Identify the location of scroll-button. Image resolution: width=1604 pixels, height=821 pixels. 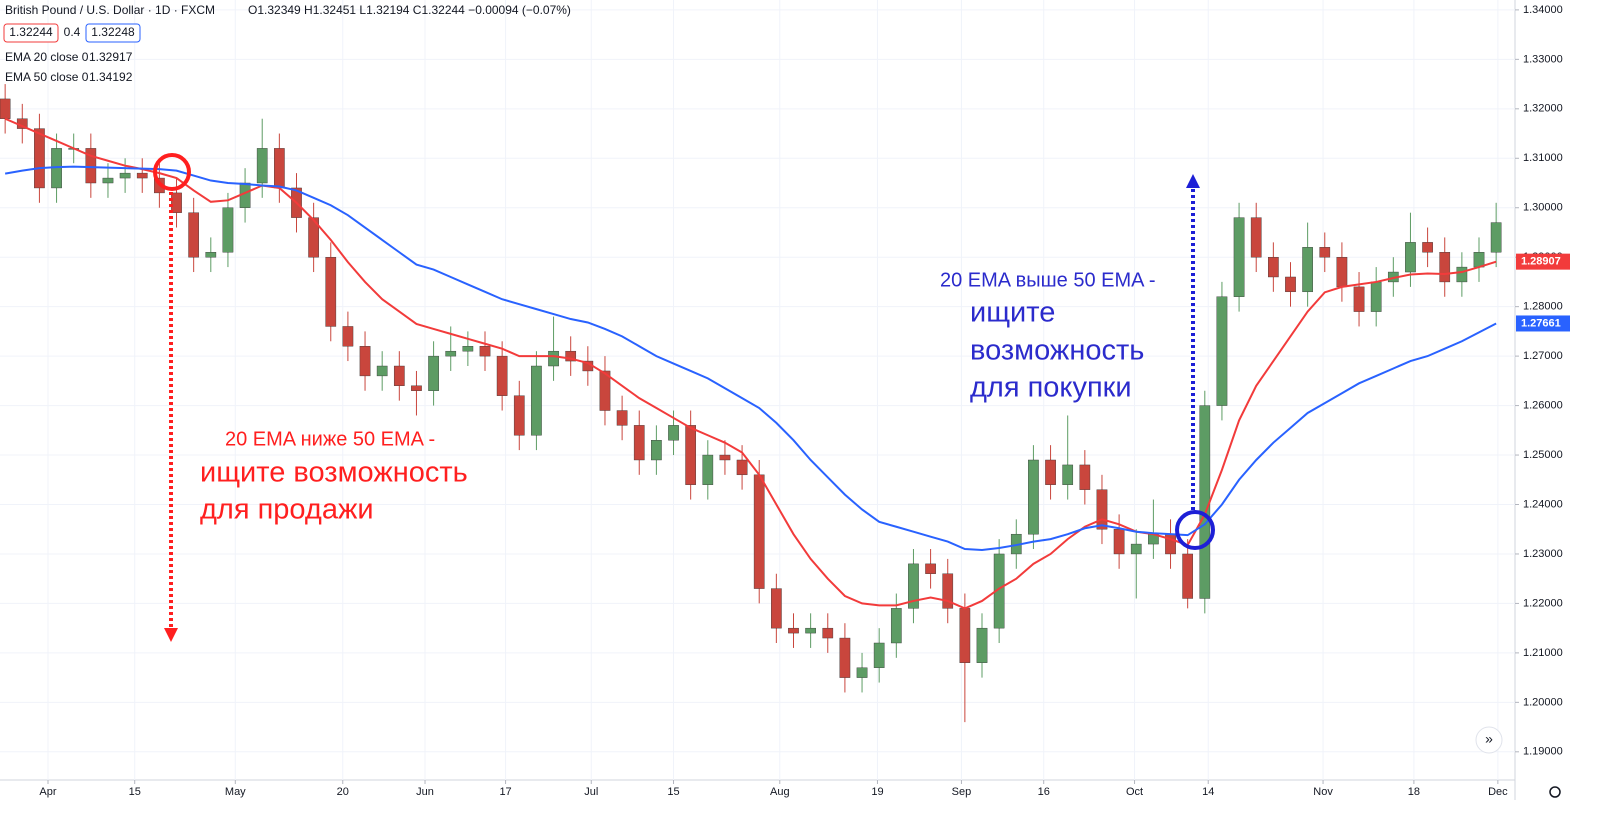
(1489, 740).